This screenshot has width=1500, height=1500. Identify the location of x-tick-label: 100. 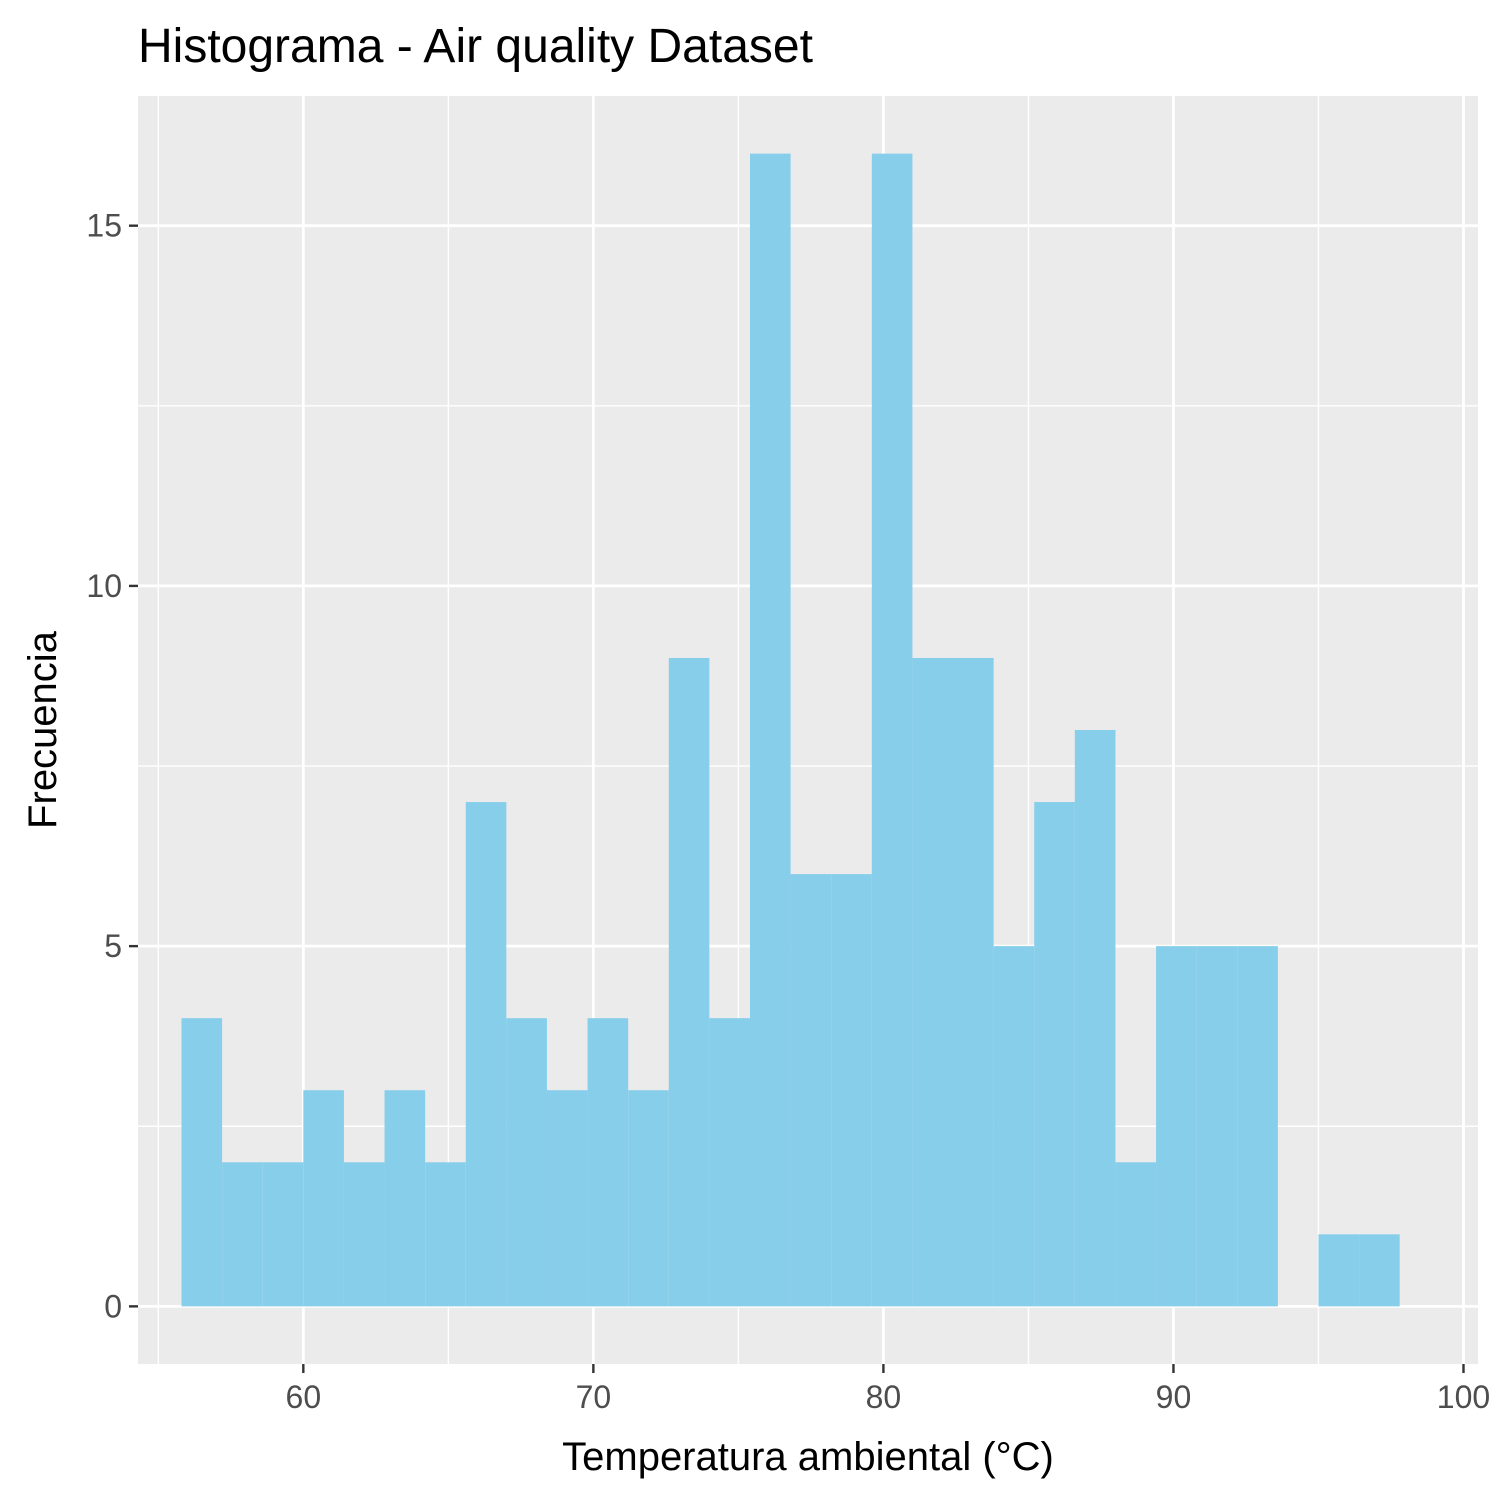
(1463, 1397).